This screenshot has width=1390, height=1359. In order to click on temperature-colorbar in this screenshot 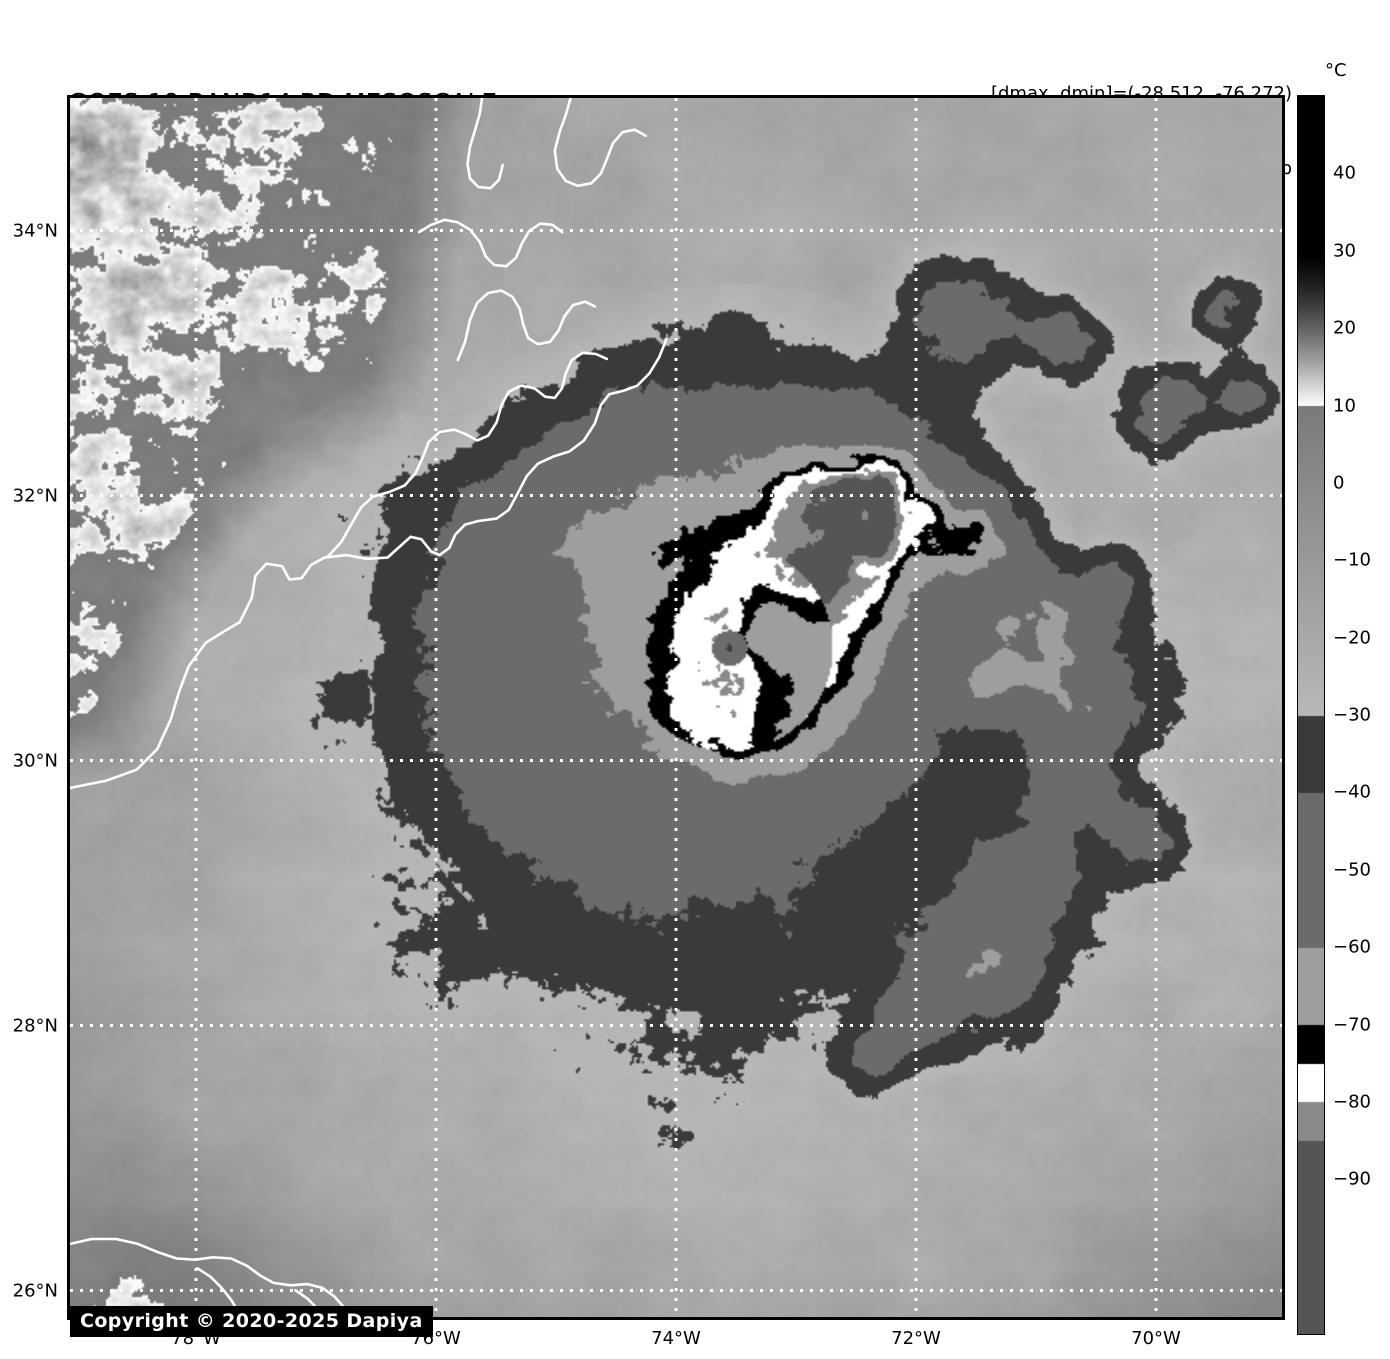, I will do `click(1311, 715)`.